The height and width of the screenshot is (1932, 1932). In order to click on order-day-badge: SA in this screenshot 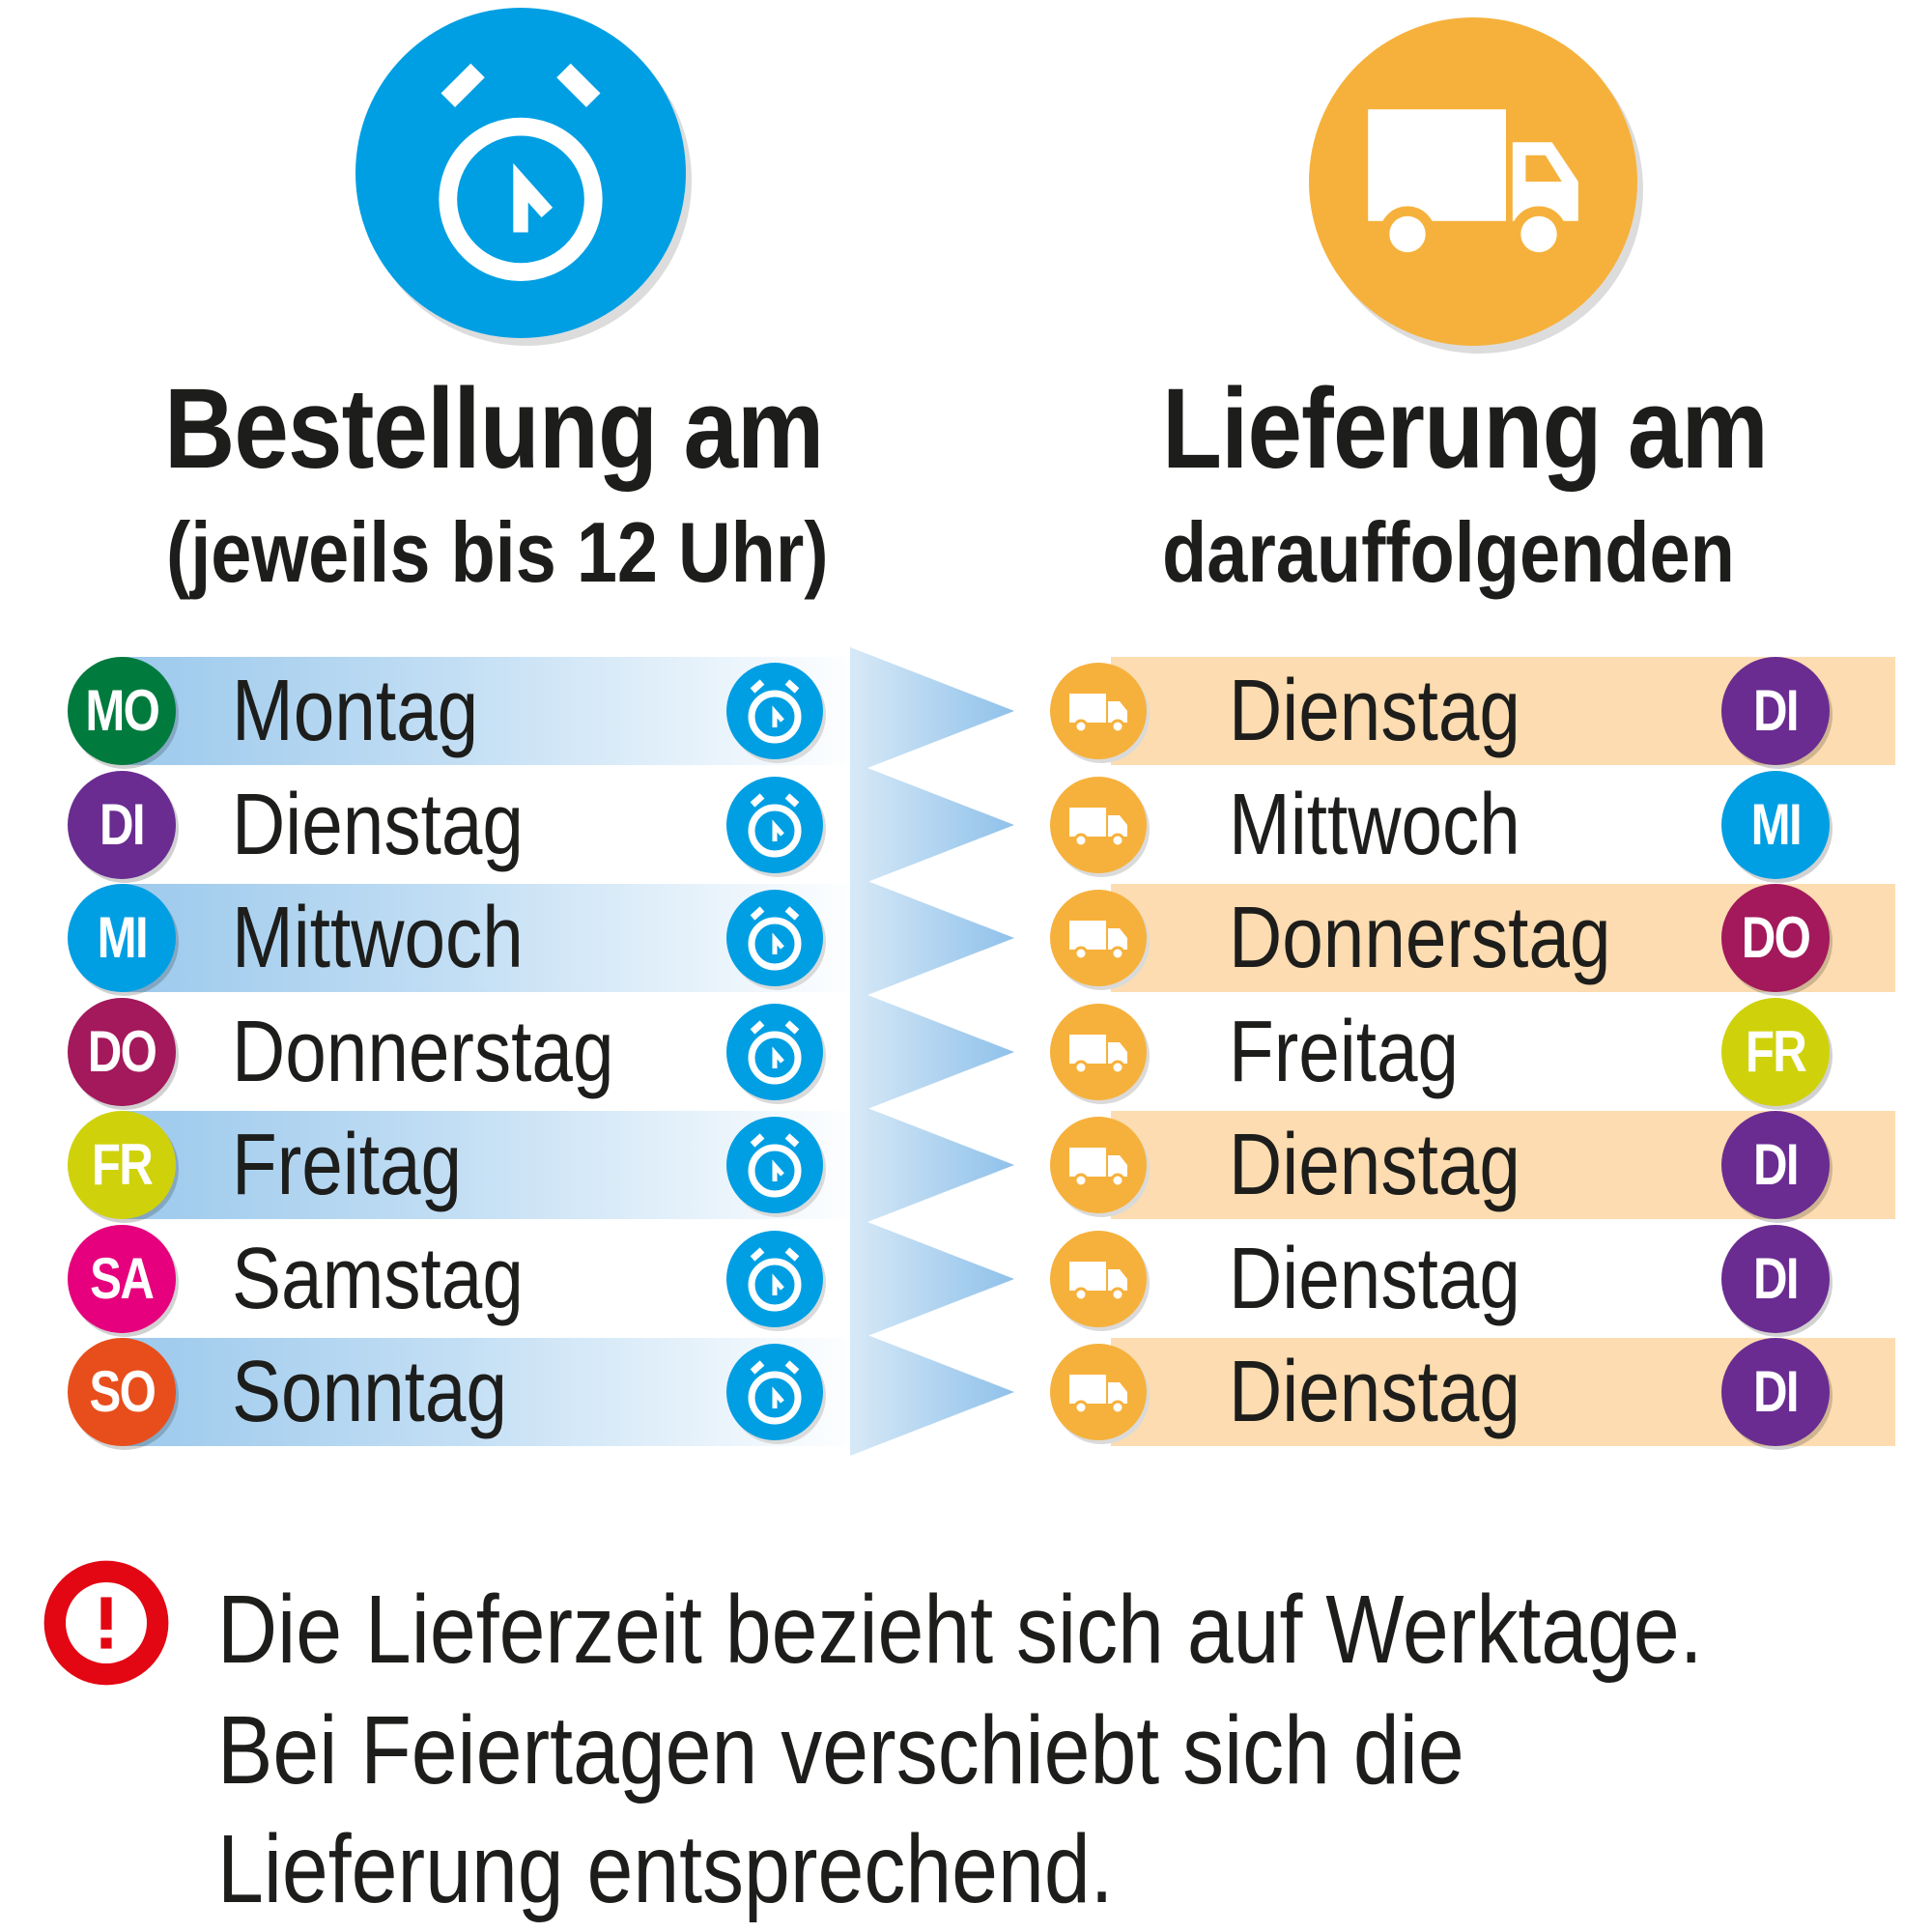, I will do `click(122, 1278)`.